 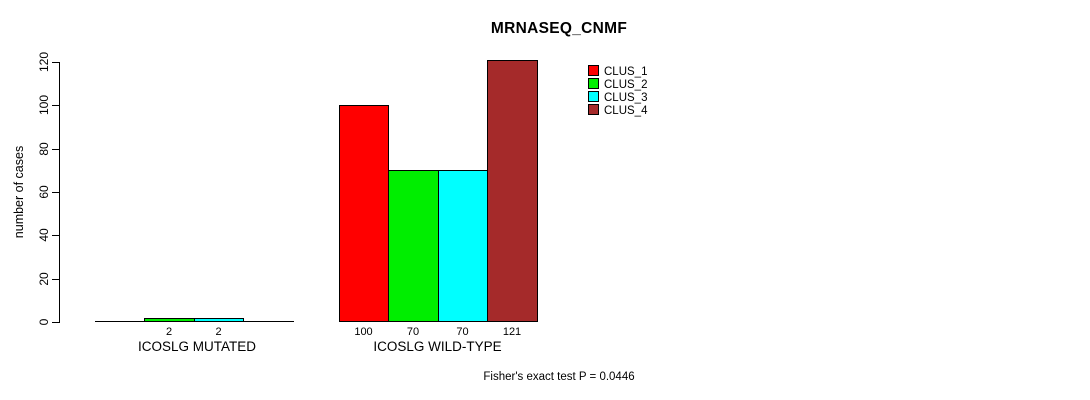 What do you see at coordinates (44, 105) in the screenshot?
I see `y-tick-label: 100` at bounding box center [44, 105].